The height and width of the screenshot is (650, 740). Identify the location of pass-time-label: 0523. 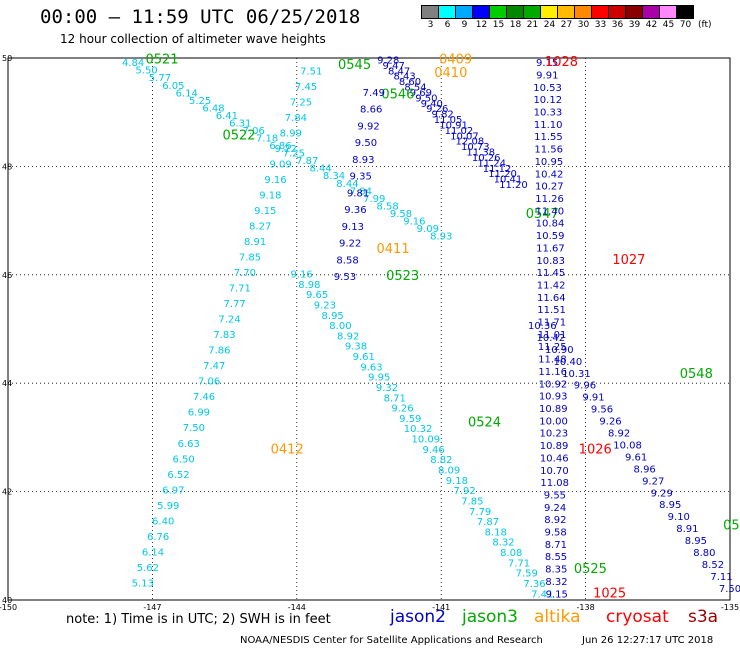
(402, 276).